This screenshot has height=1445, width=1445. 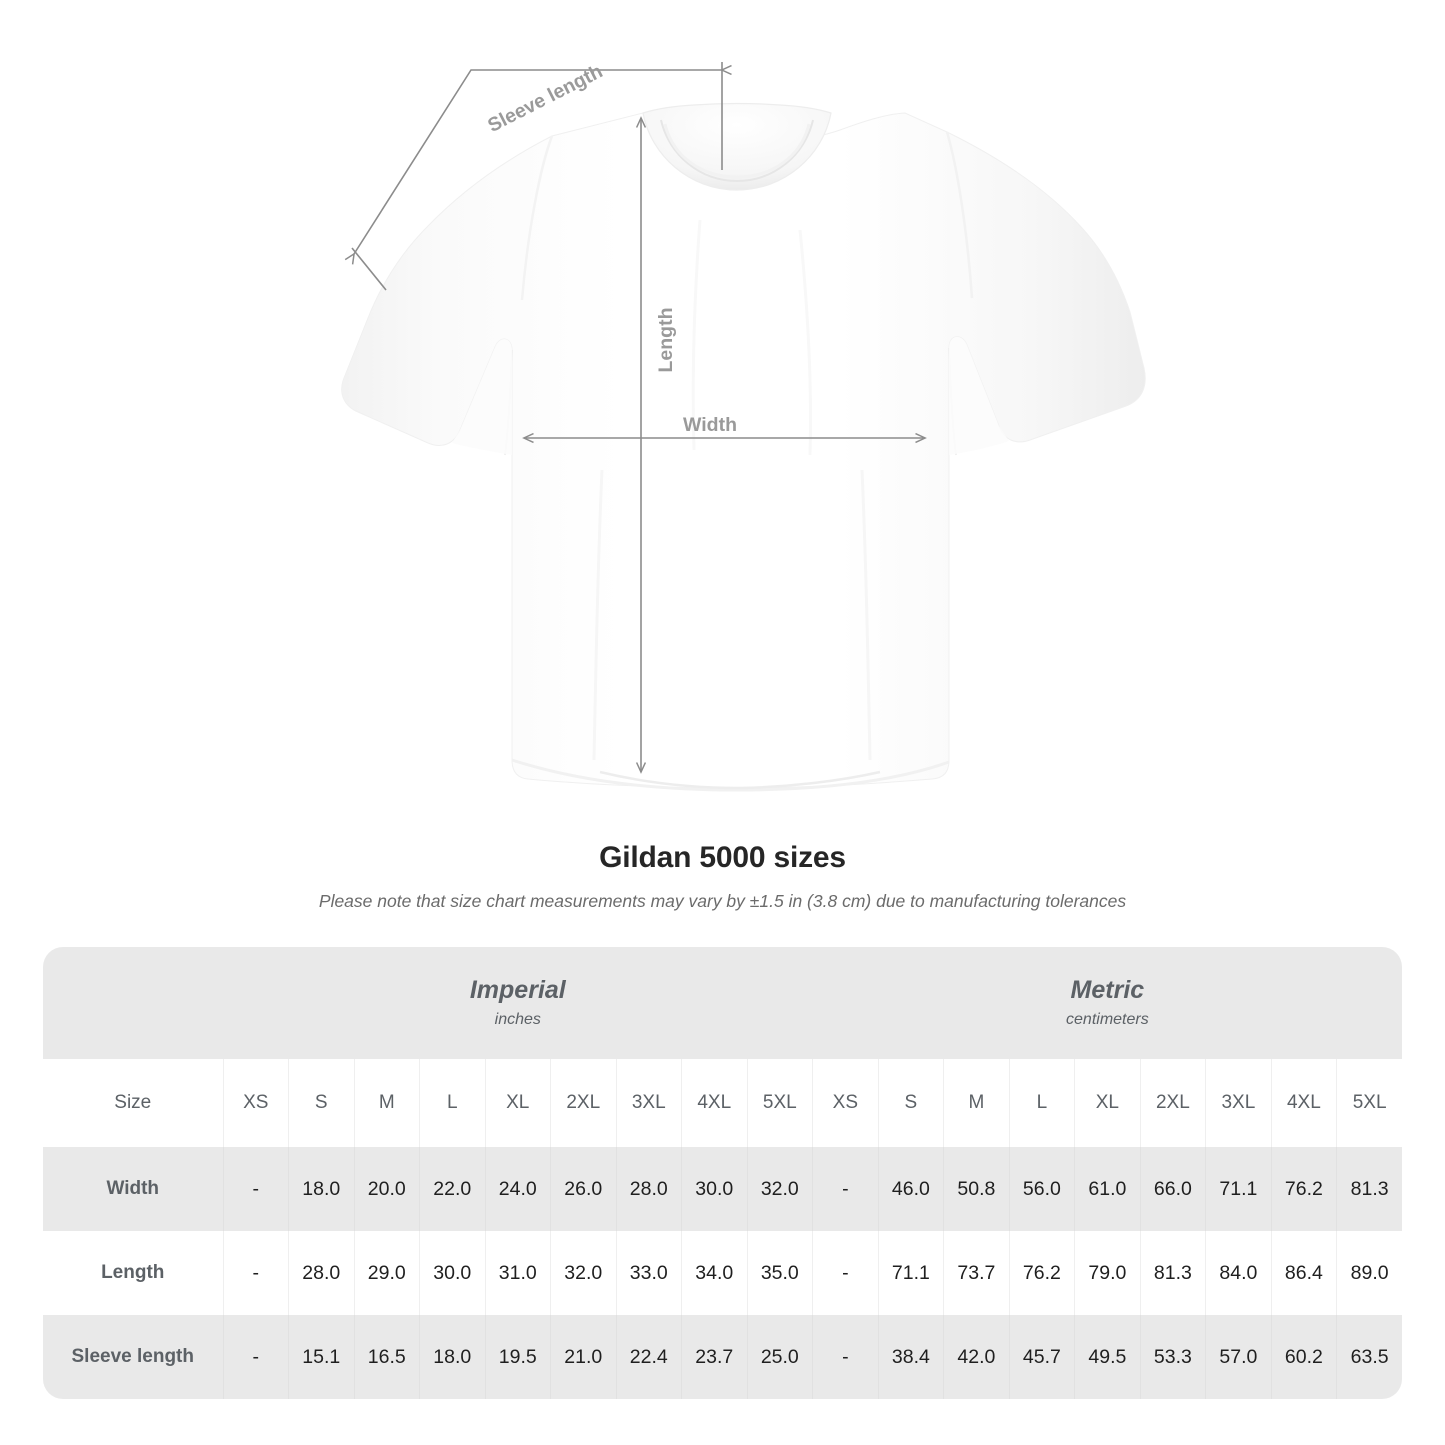 What do you see at coordinates (1172, 1189) in the screenshot?
I see `cell: 66.0` at bounding box center [1172, 1189].